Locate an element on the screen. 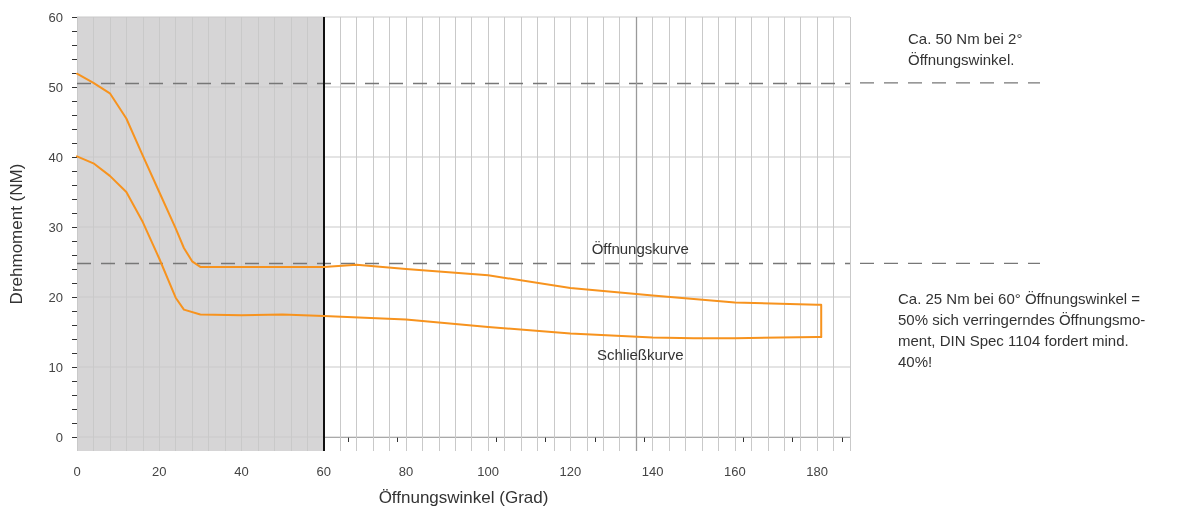 Image resolution: width=1201 pixels, height=511 pixels. x-tick-label: 40 is located at coordinates (241, 471).